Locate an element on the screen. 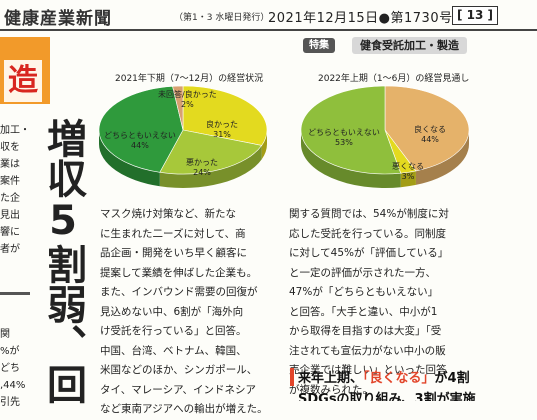 The image size is (537, 420). chart-2-title: 2022年上期（1～6月）の経営見通し is located at coordinates (394, 79).